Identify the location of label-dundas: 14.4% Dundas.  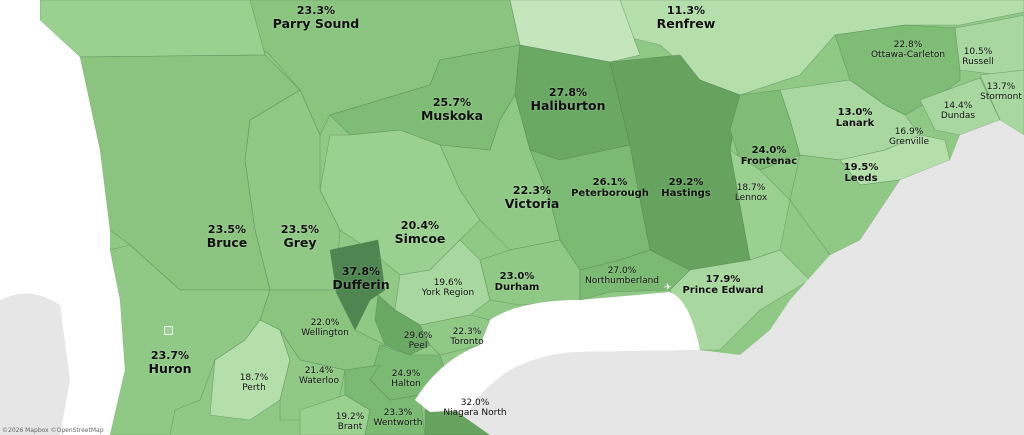
(958, 111).